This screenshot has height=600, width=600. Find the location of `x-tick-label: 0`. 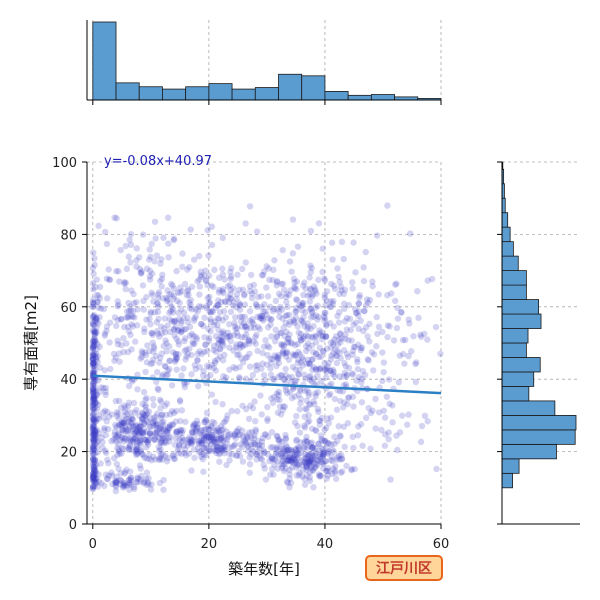

x-tick-label: 0 is located at coordinates (93, 544).